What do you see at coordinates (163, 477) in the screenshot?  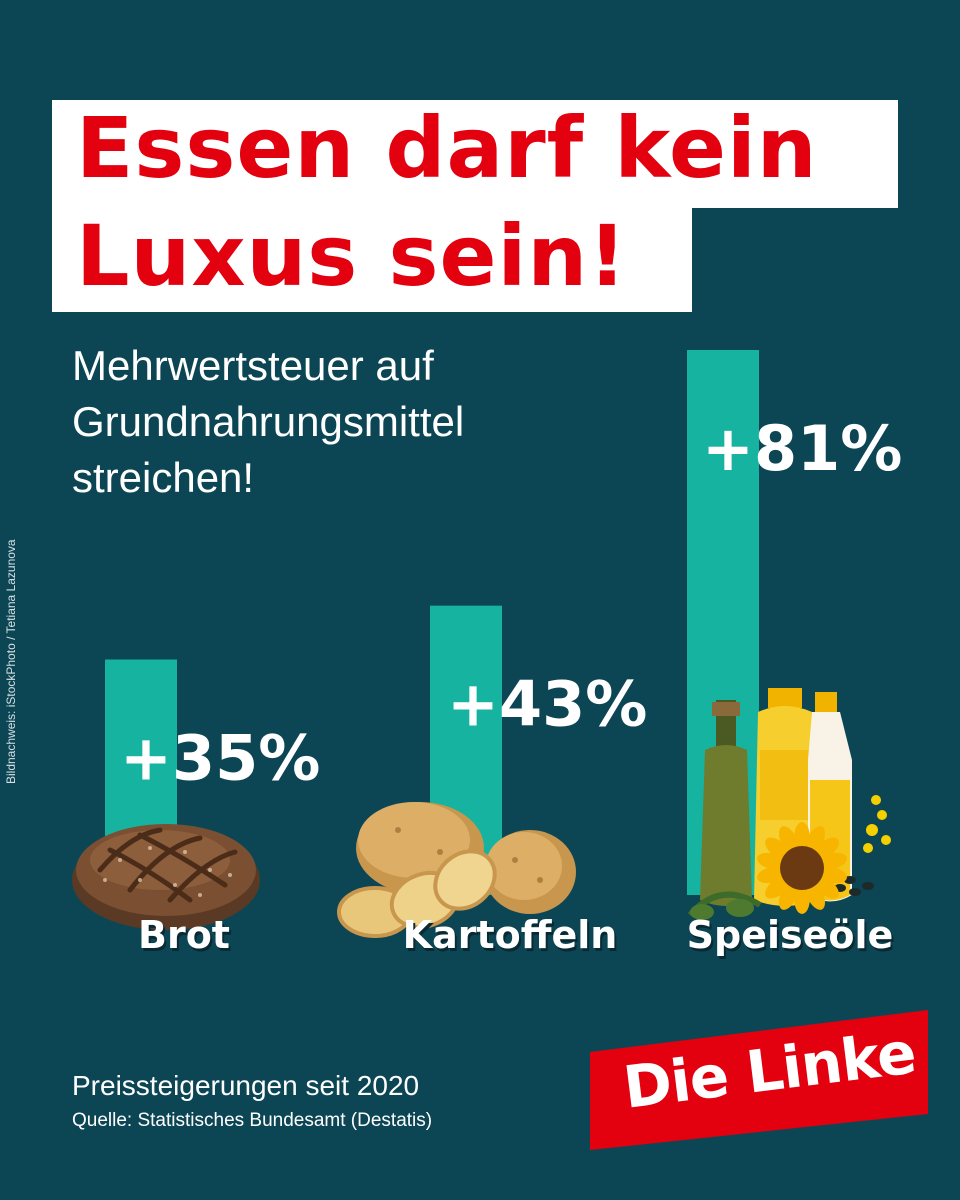 I see `subtitle-line-3: streichen!` at bounding box center [163, 477].